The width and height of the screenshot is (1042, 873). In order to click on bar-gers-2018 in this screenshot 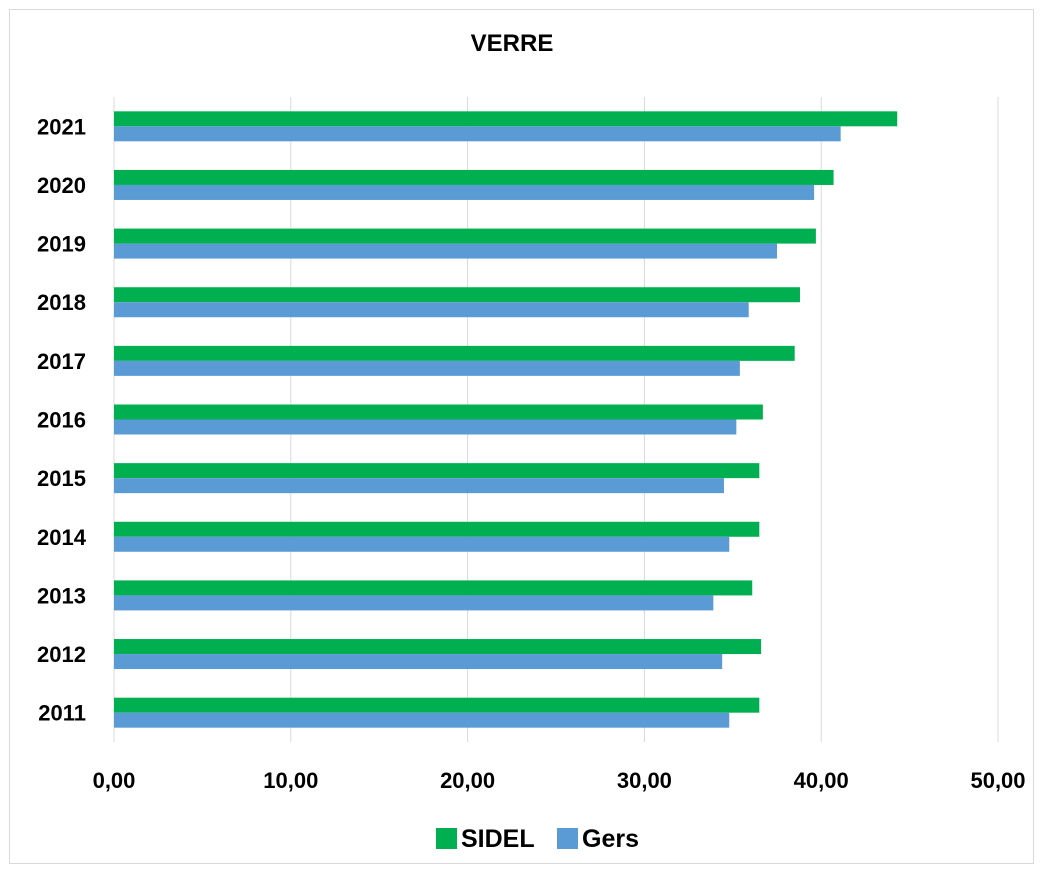, I will do `click(431, 310)`.